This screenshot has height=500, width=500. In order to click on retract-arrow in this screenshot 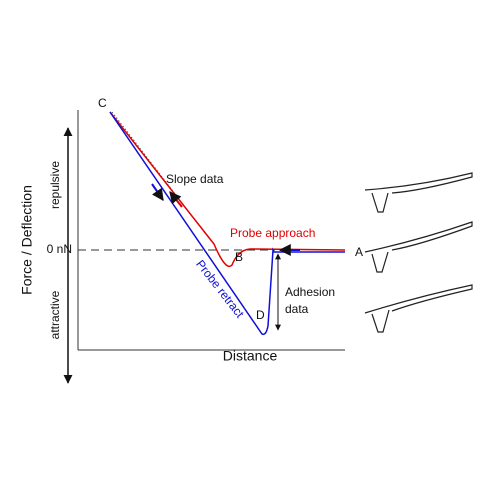, I will do `click(157, 192)`.